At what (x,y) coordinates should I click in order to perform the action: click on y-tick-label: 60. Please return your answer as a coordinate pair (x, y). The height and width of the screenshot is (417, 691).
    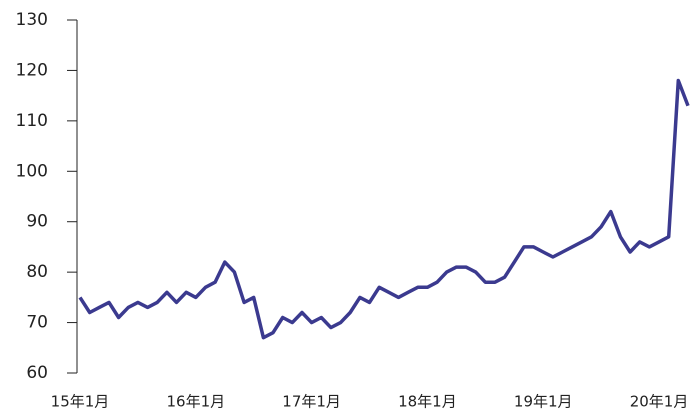
    Looking at the image, I should click on (37, 373).